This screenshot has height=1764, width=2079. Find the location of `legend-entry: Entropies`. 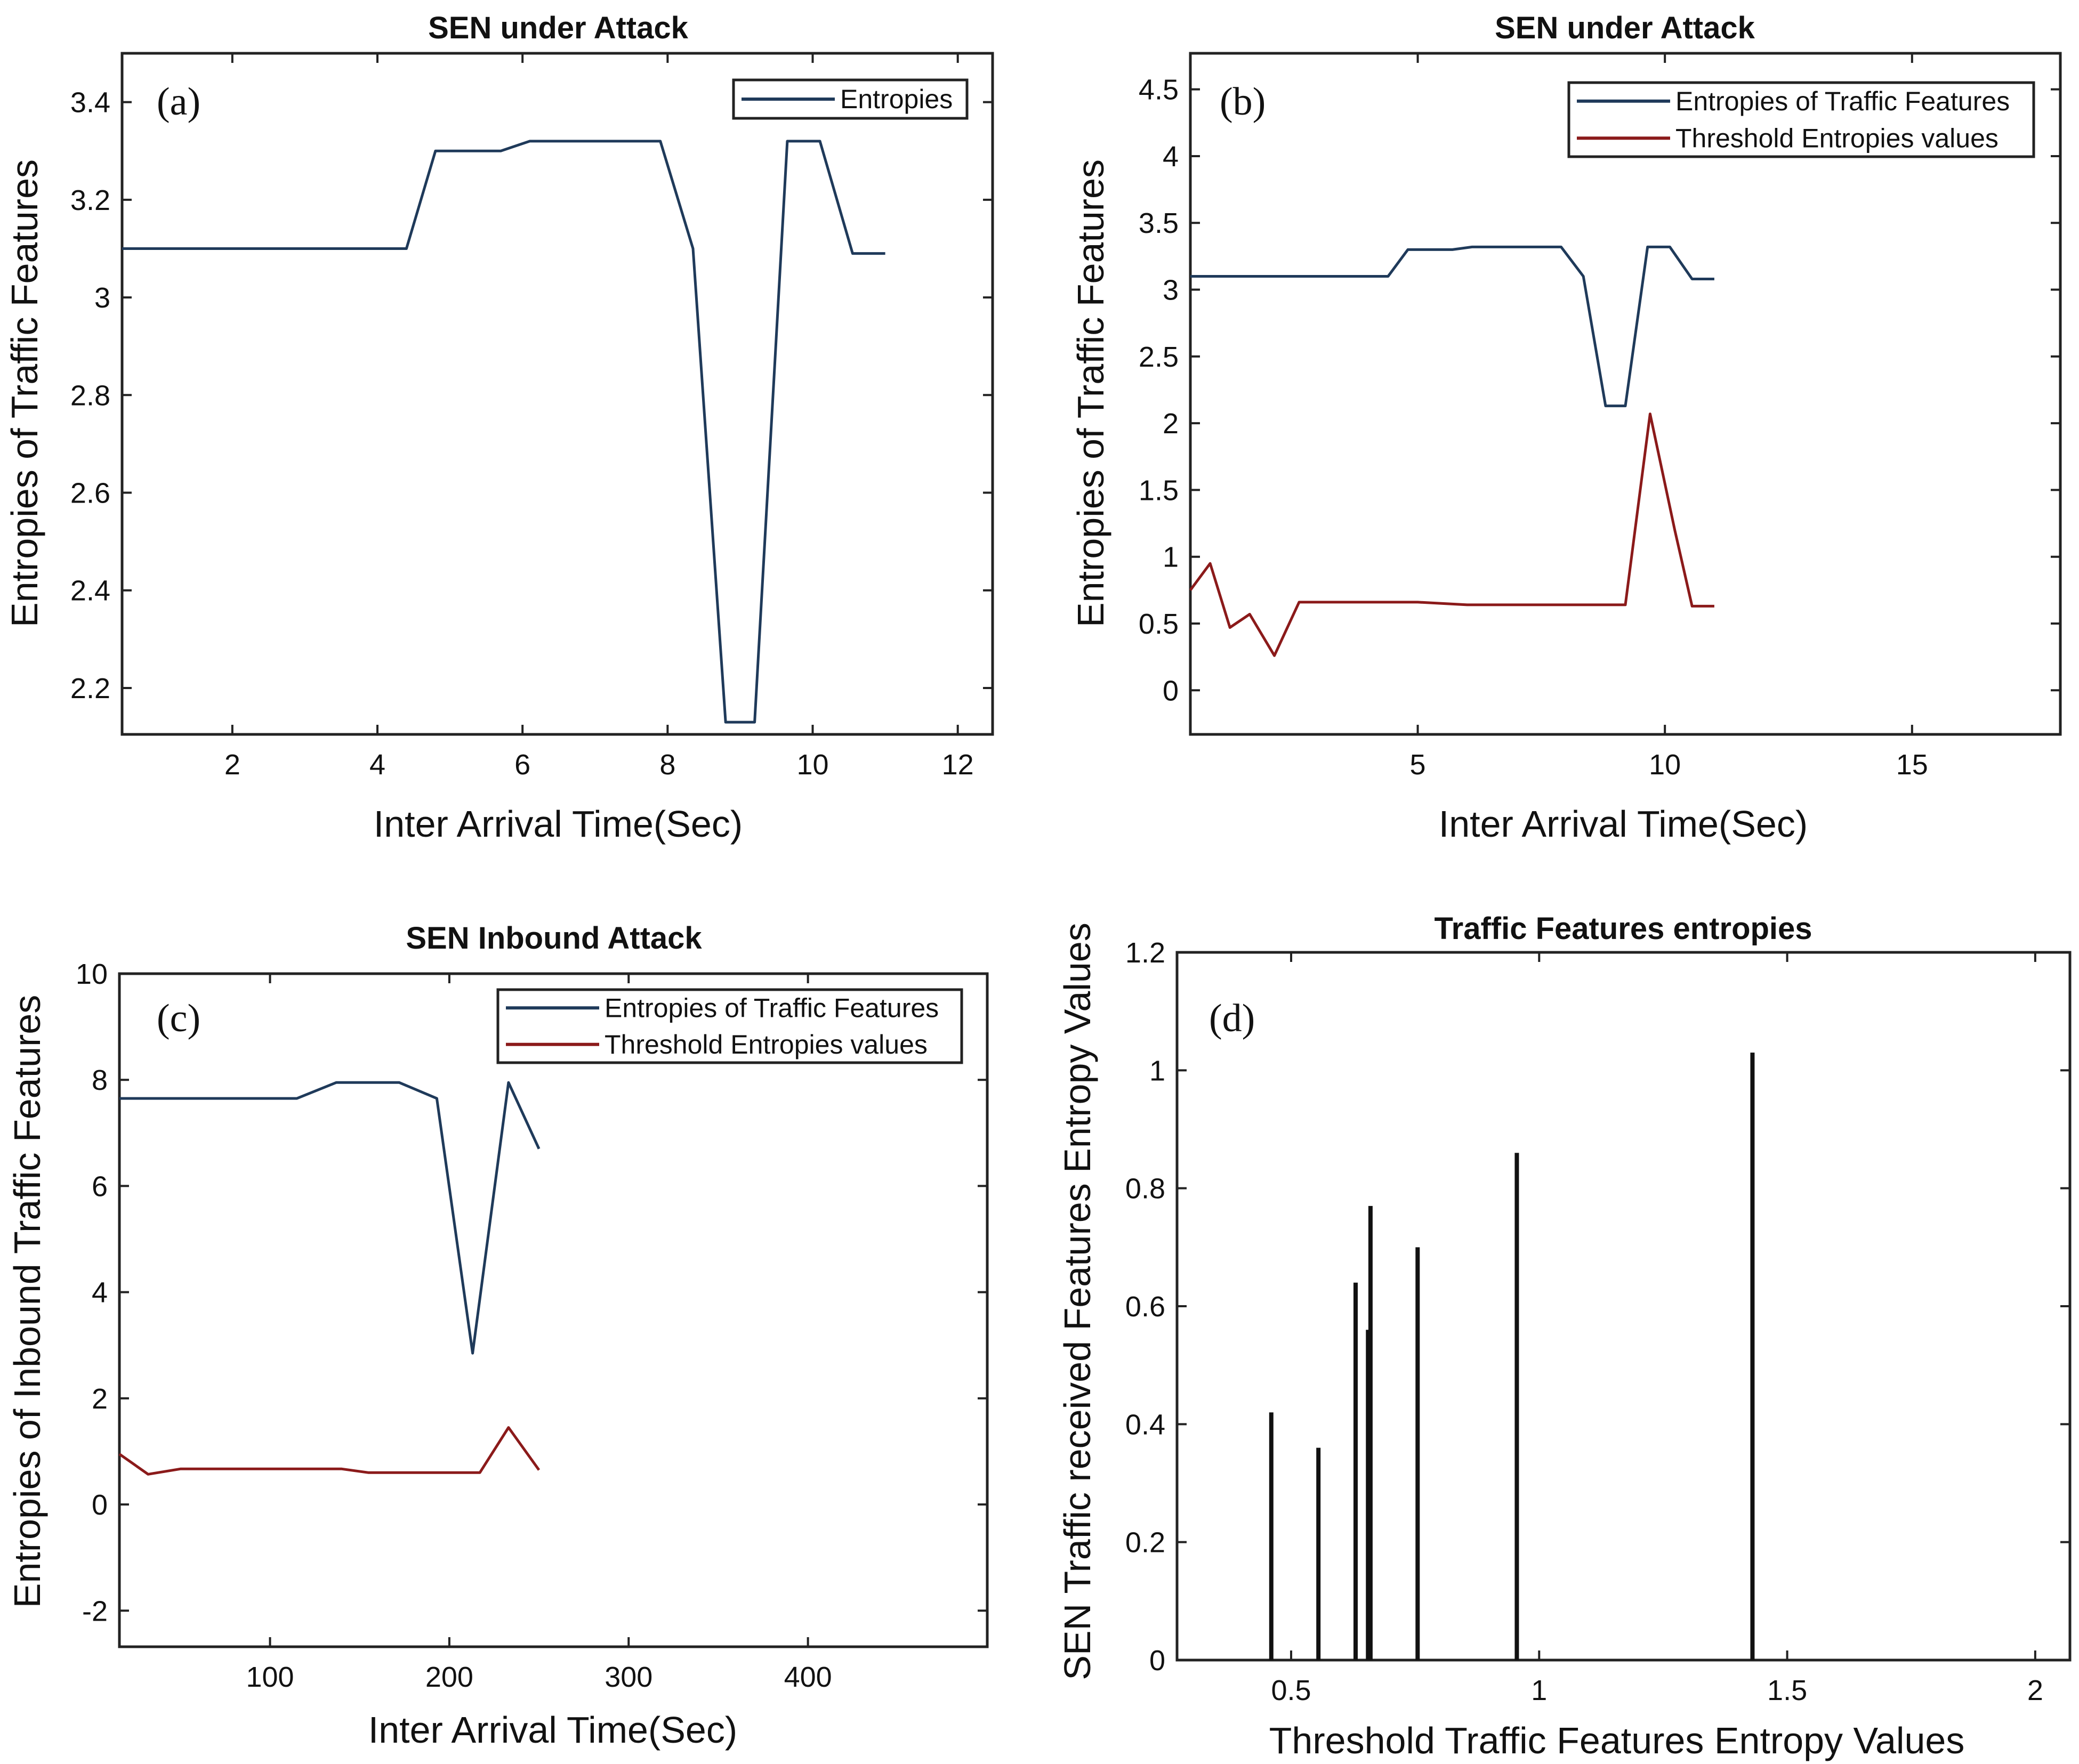

legend-entry: Entropies is located at coordinates (897, 99).